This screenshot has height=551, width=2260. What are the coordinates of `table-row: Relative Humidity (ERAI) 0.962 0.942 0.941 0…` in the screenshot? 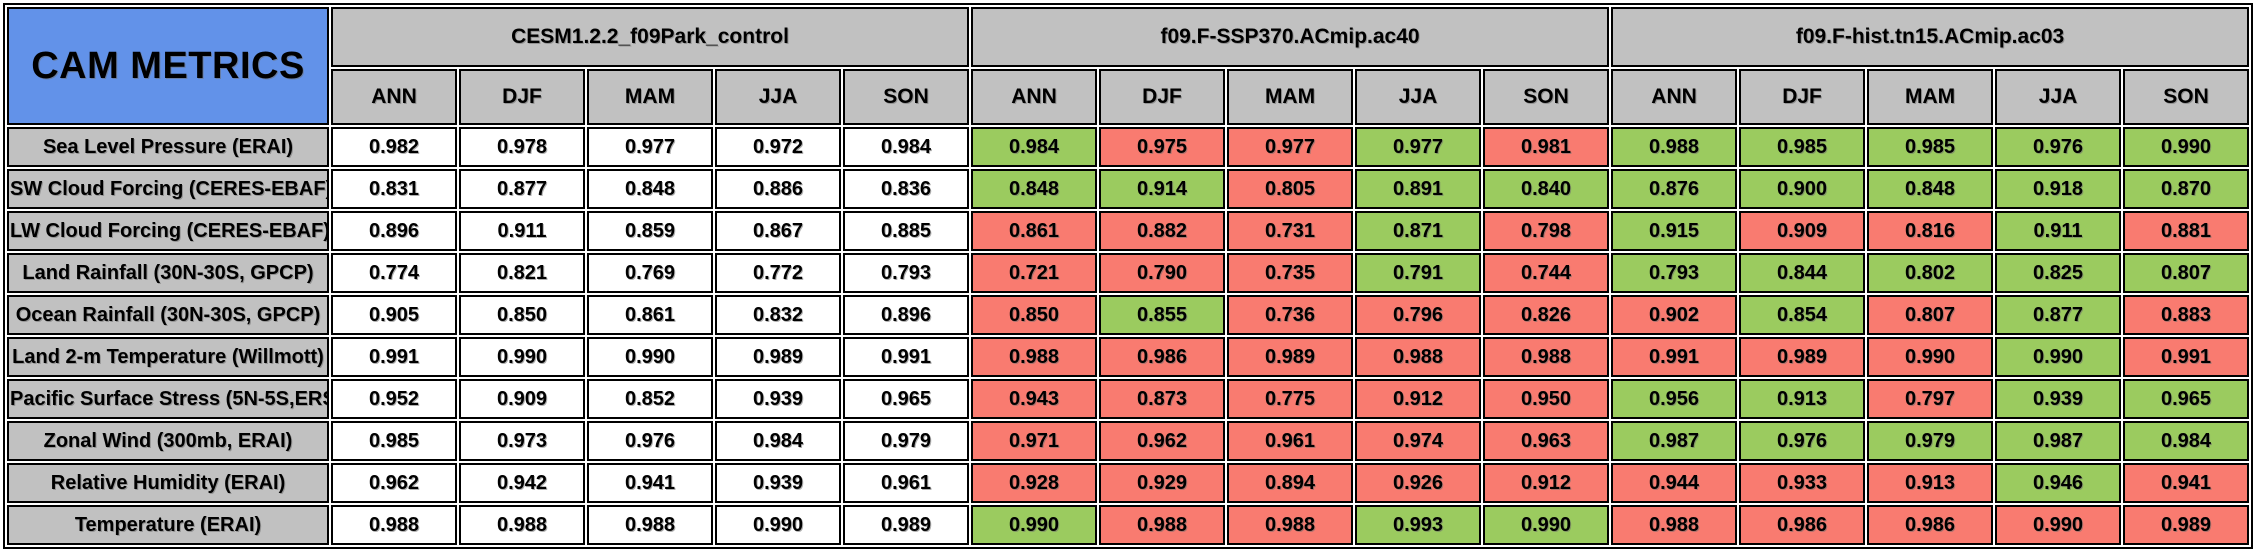 It's located at (1128, 483).